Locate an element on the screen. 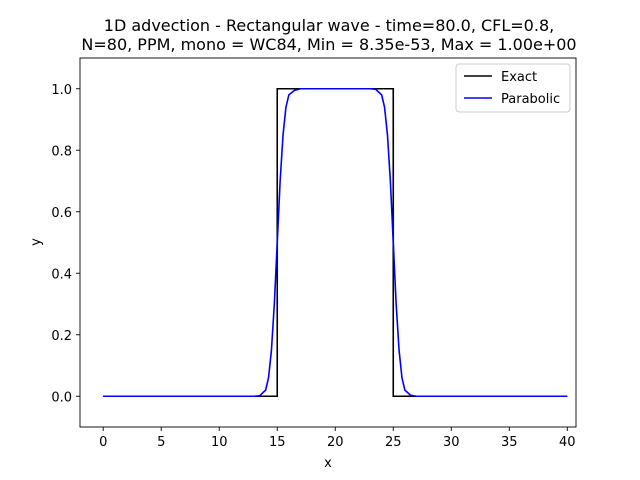  x-tick-label: 30 is located at coordinates (451, 442).